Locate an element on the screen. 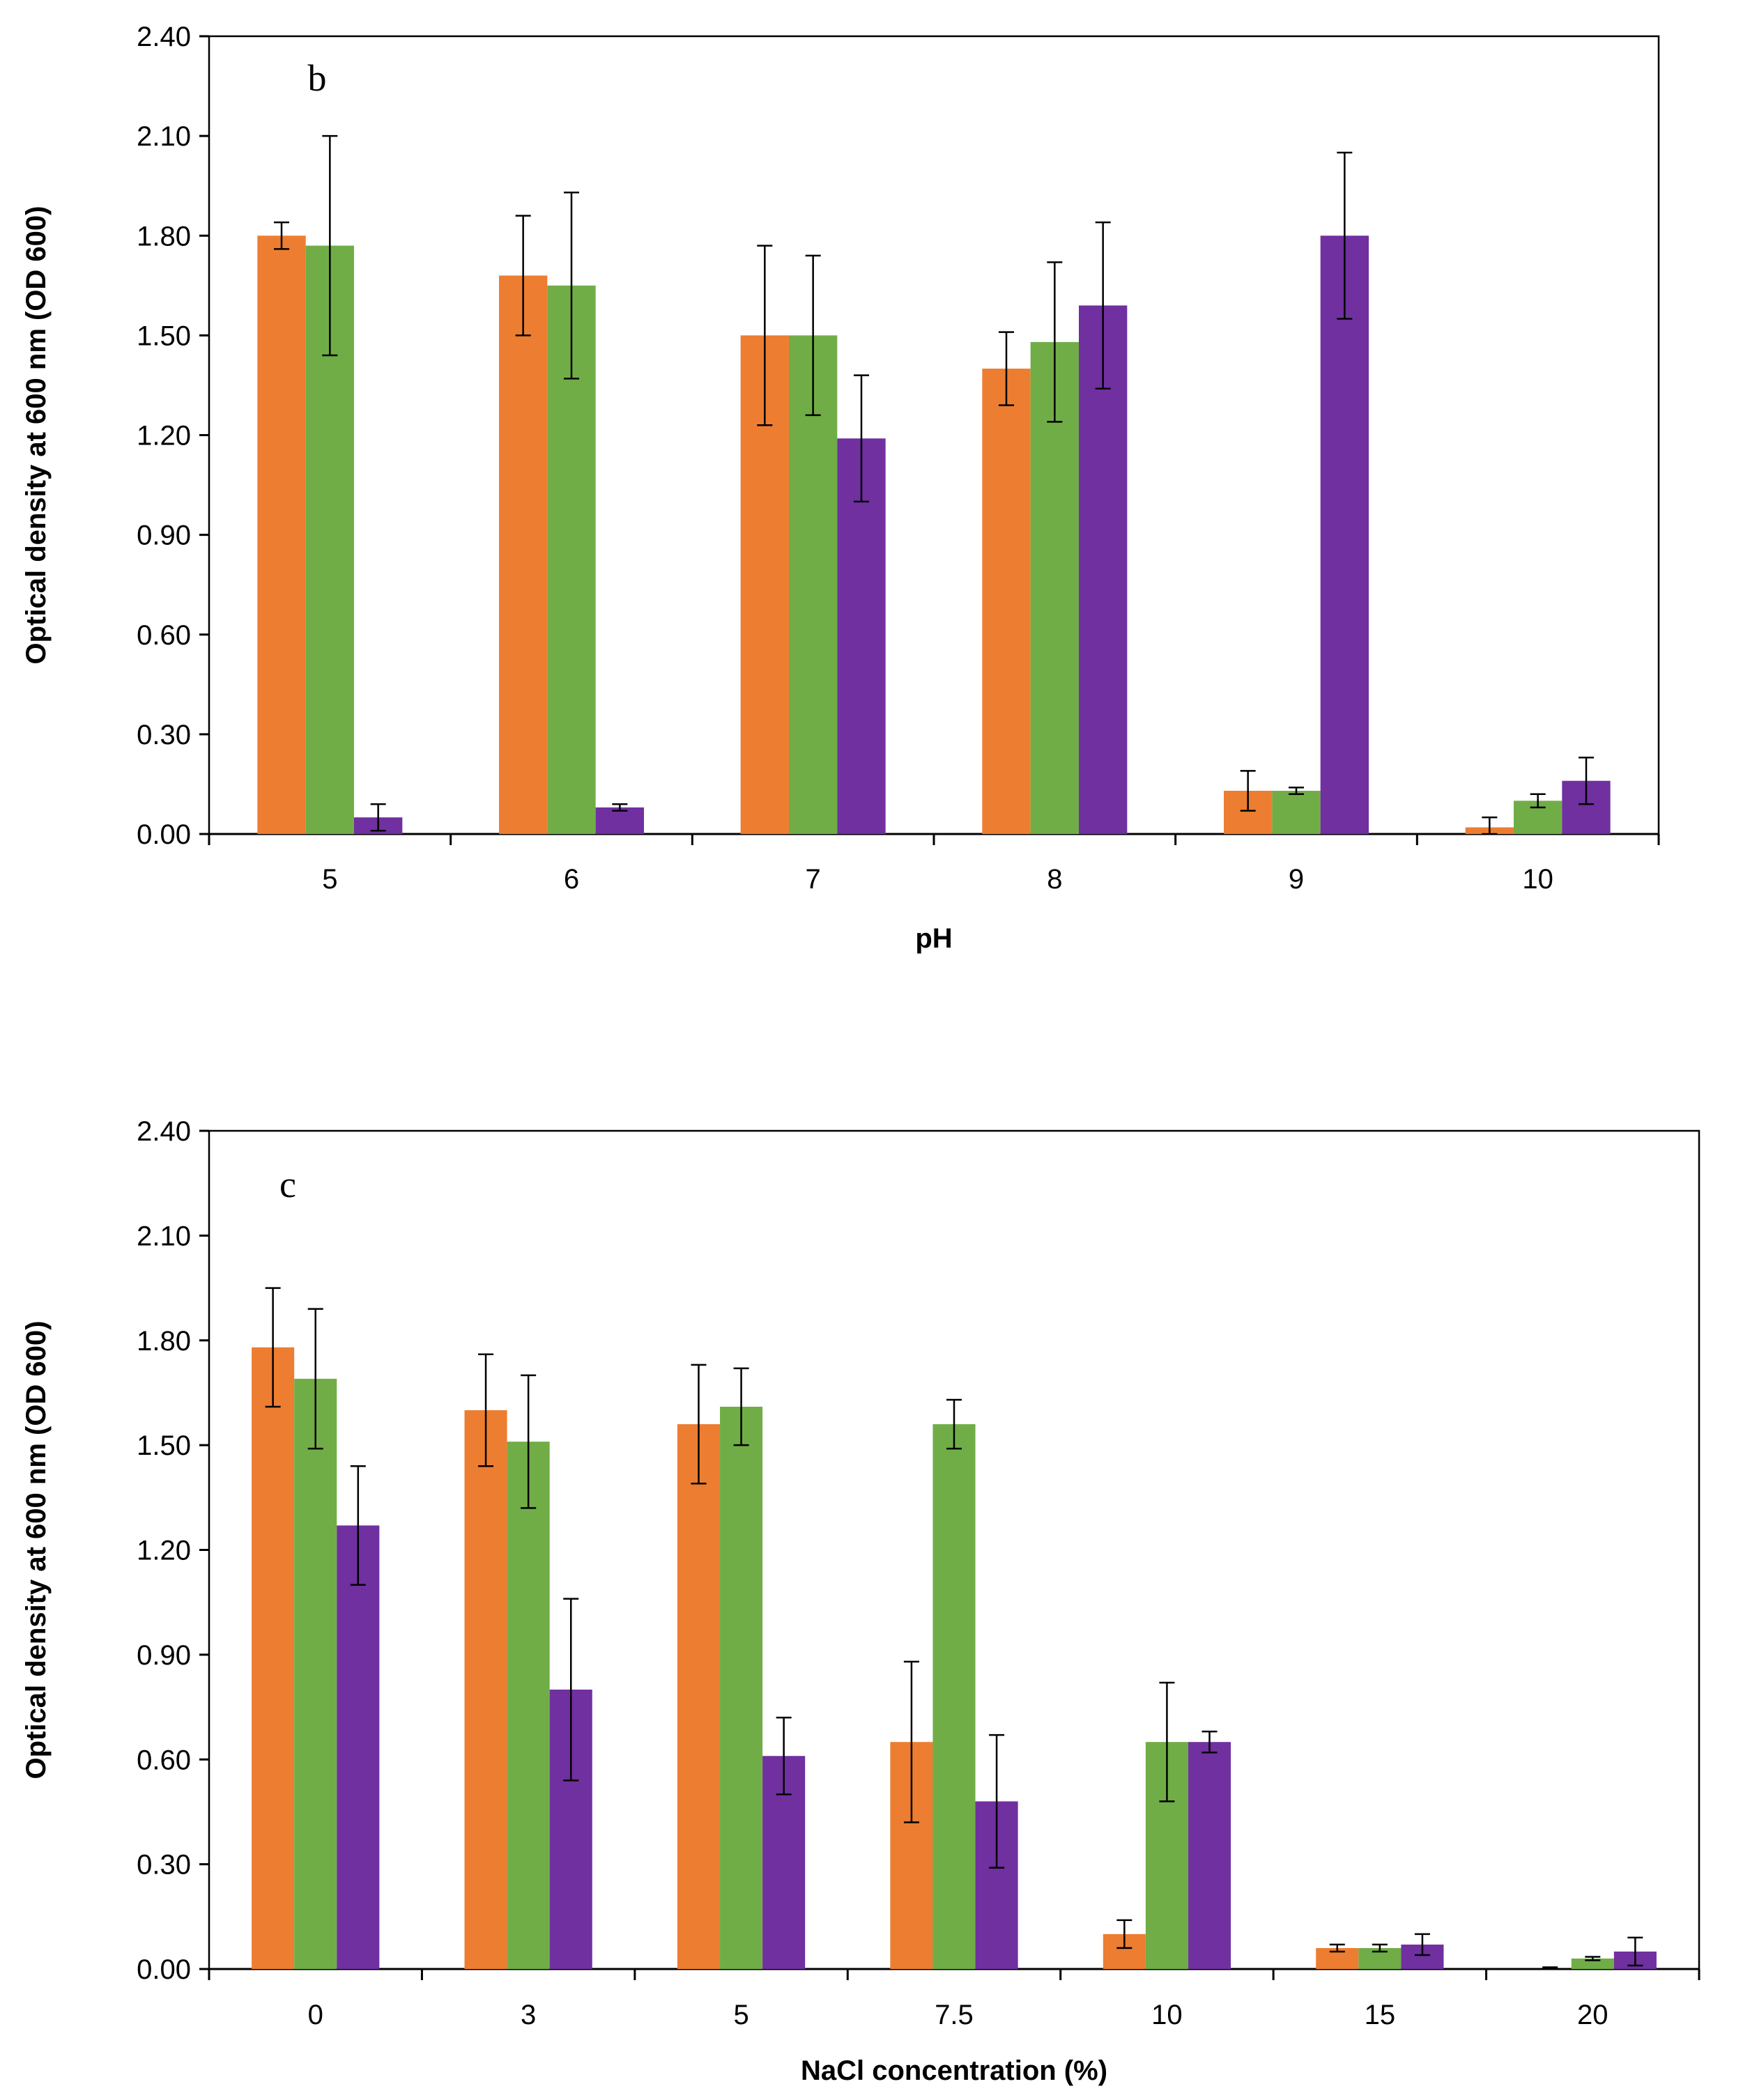 The image size is (1743, 2100). x-tick-label: 8 is located at coordinates (1054, 879).